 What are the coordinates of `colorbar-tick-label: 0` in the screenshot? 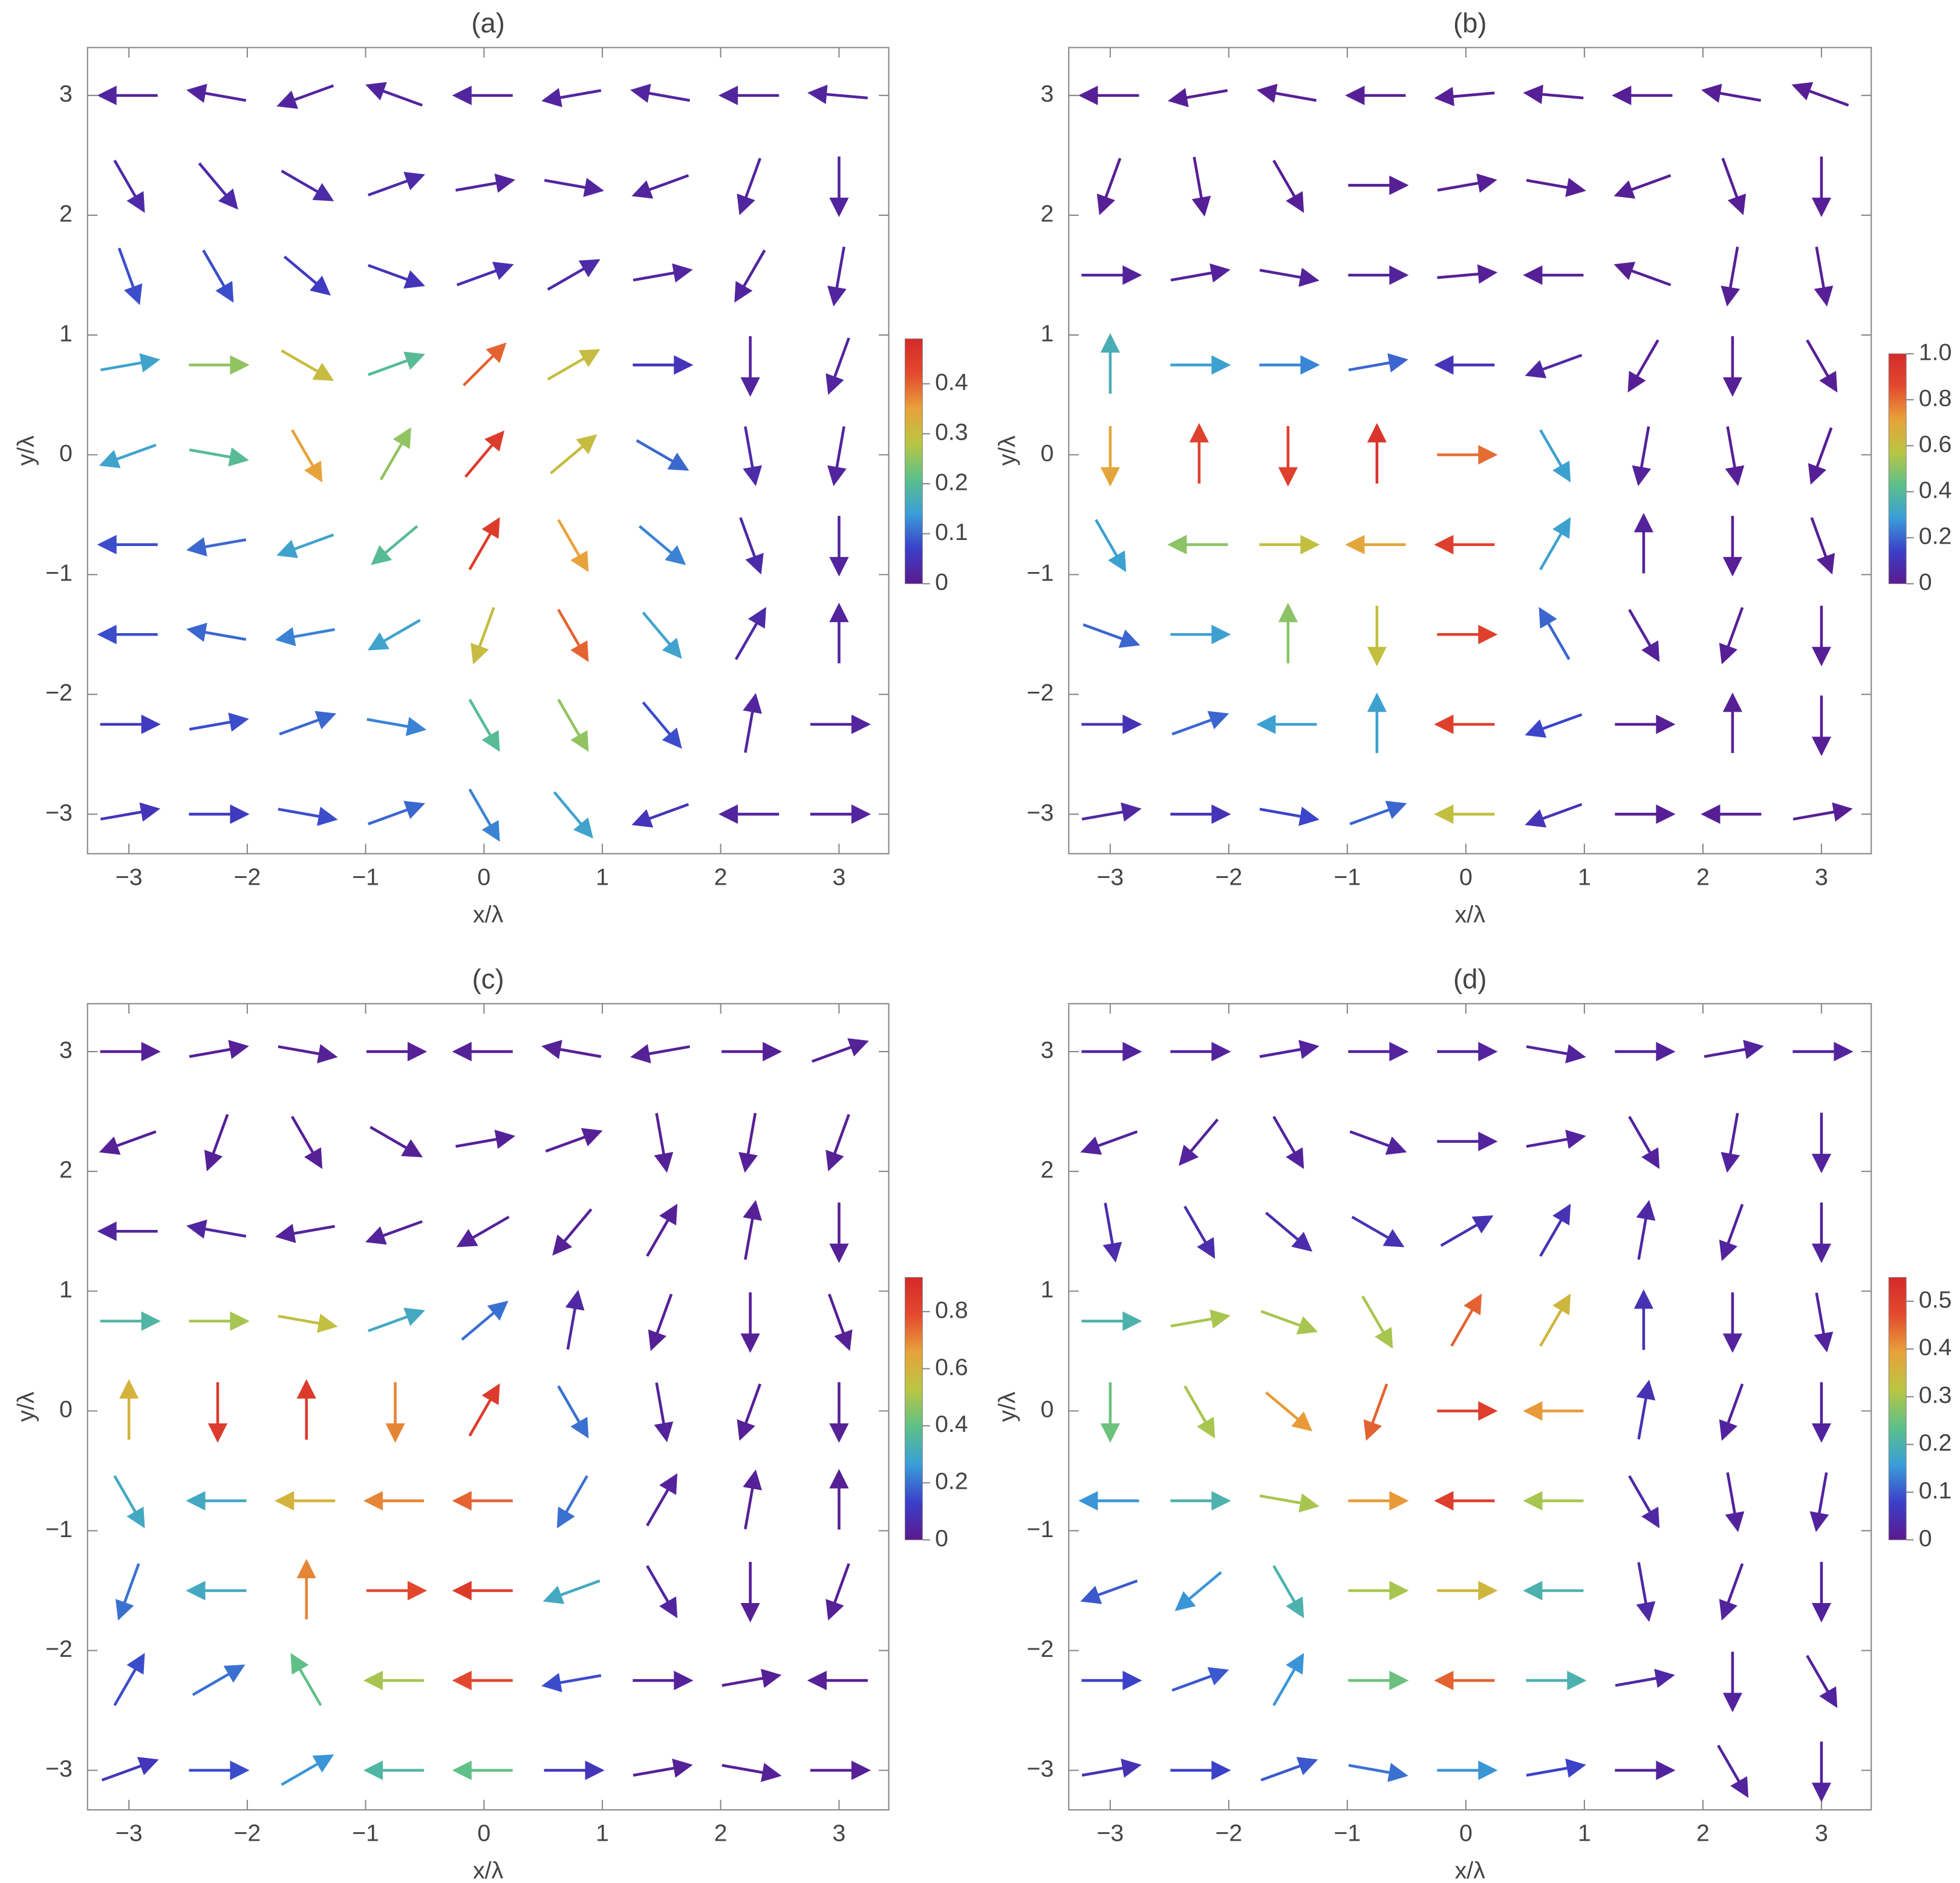 It's located at (1925, 583).